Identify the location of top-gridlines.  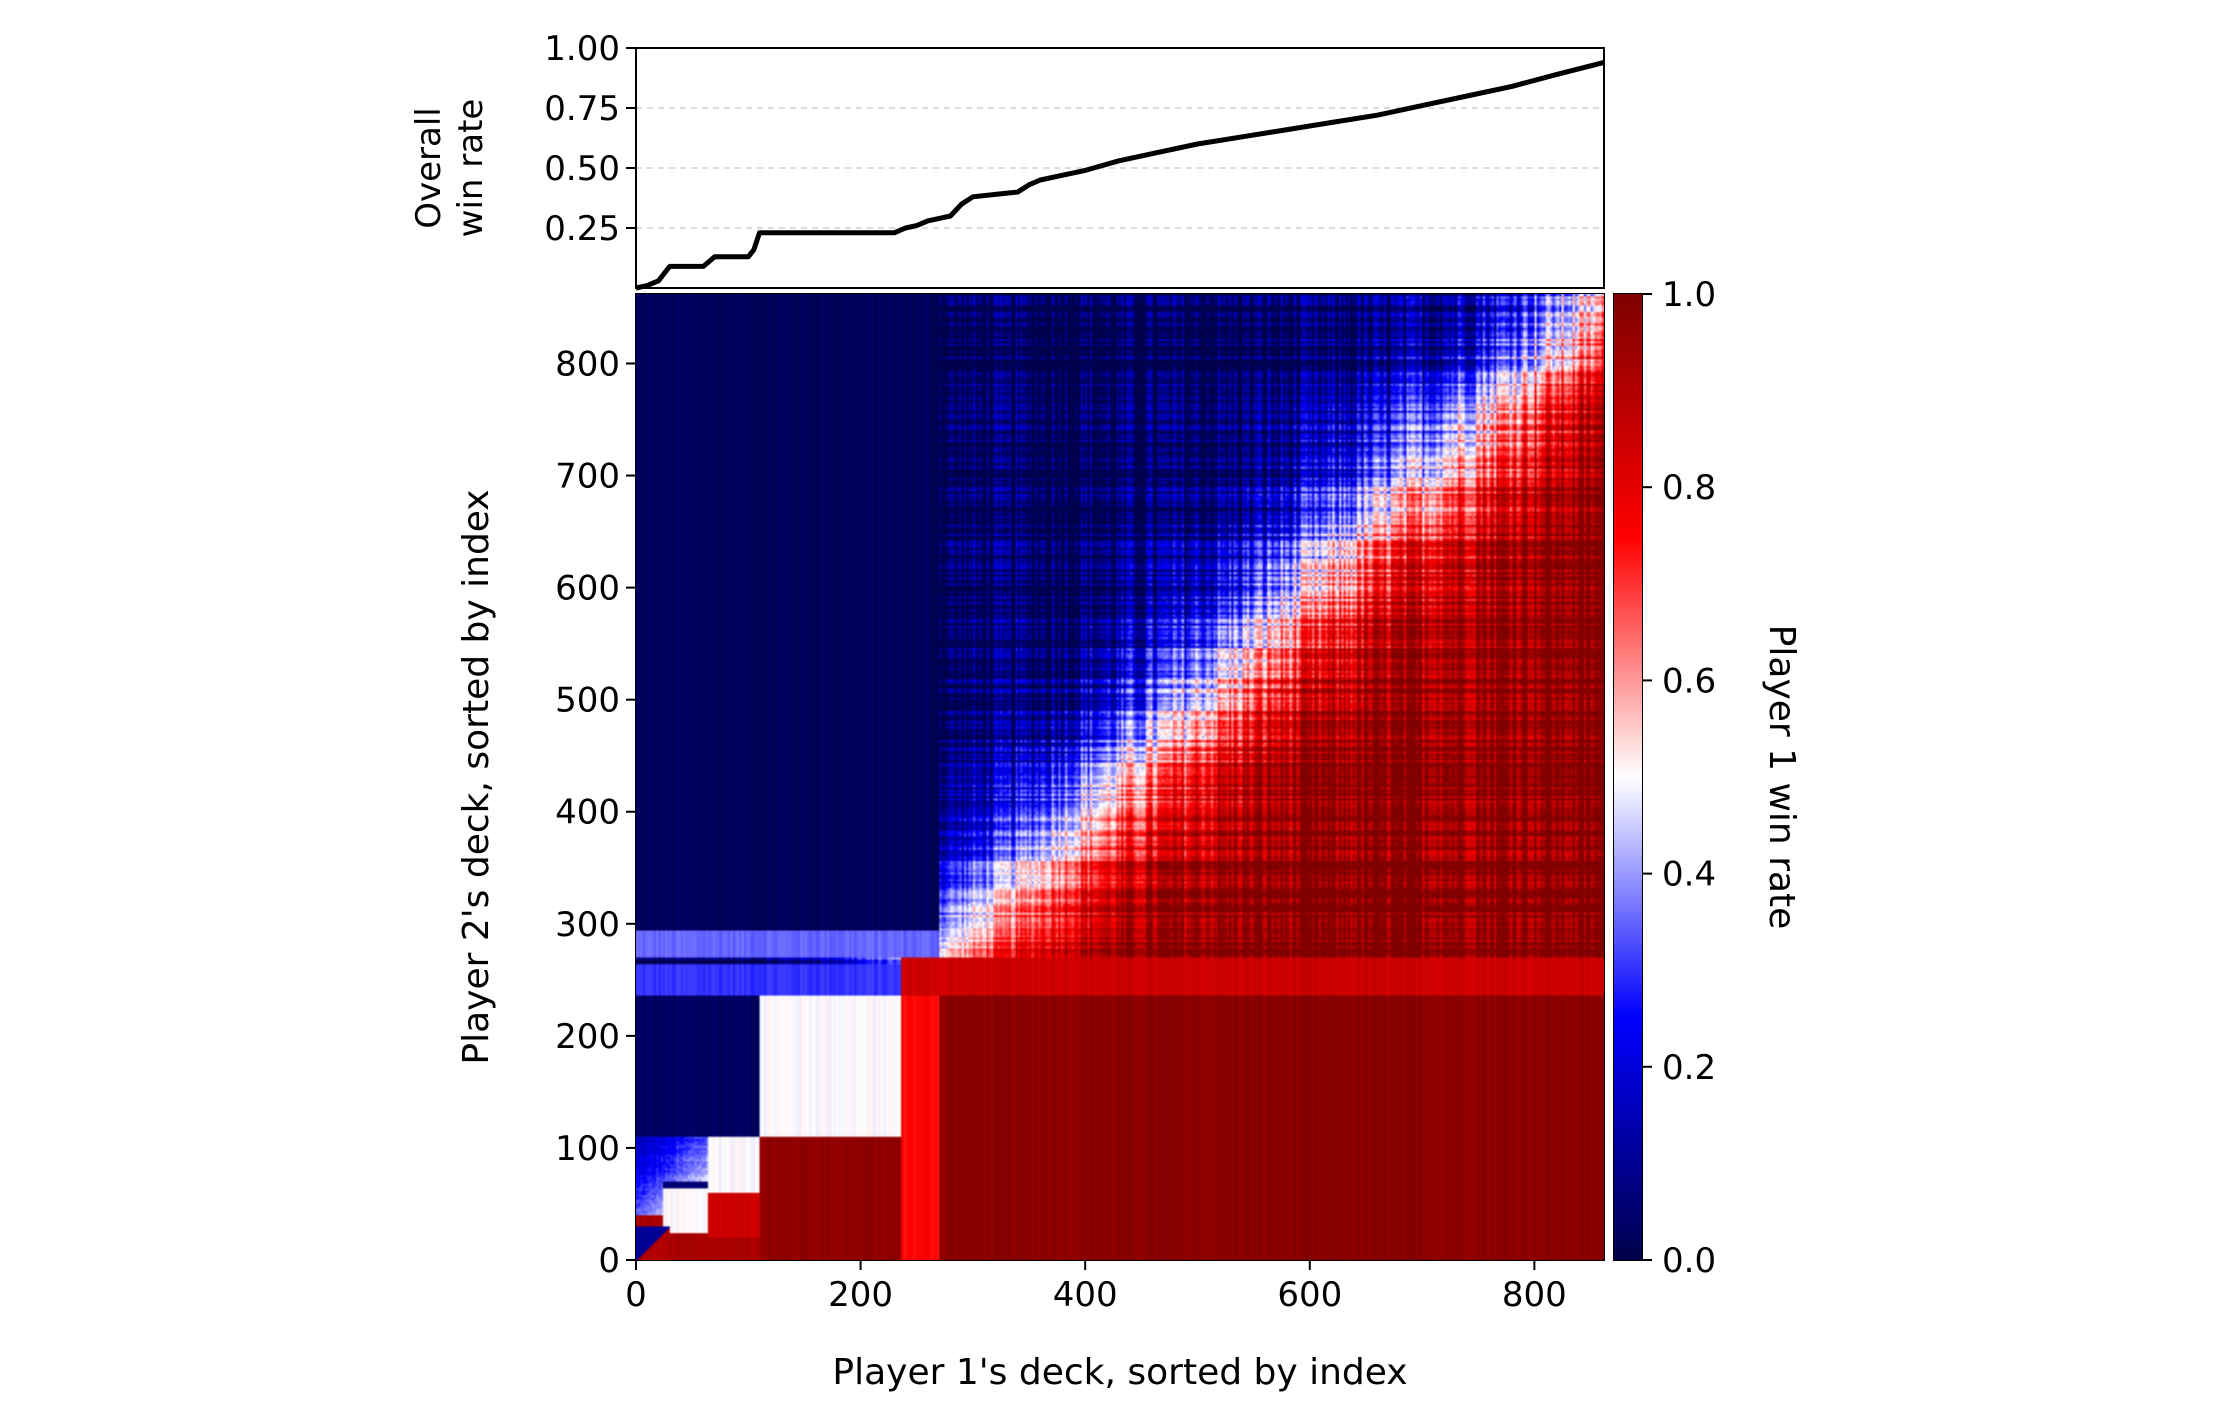
(1120, 138).